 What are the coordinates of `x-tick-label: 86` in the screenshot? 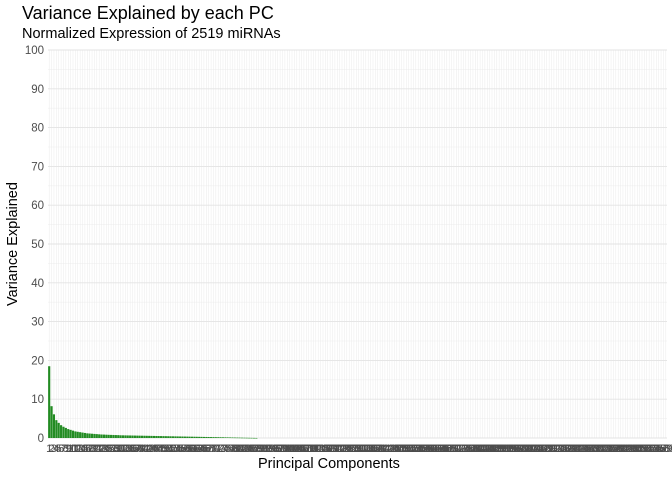 It's located at (251, 449).